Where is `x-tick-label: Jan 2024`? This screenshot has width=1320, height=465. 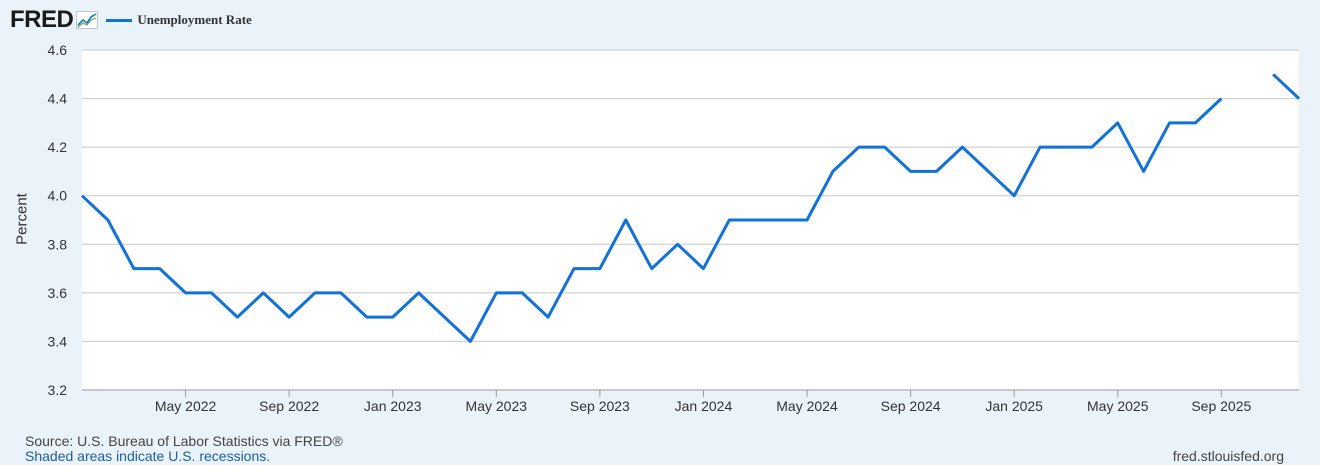
x-tick-label: Jan 2024 is located at coordinates (704, 406).